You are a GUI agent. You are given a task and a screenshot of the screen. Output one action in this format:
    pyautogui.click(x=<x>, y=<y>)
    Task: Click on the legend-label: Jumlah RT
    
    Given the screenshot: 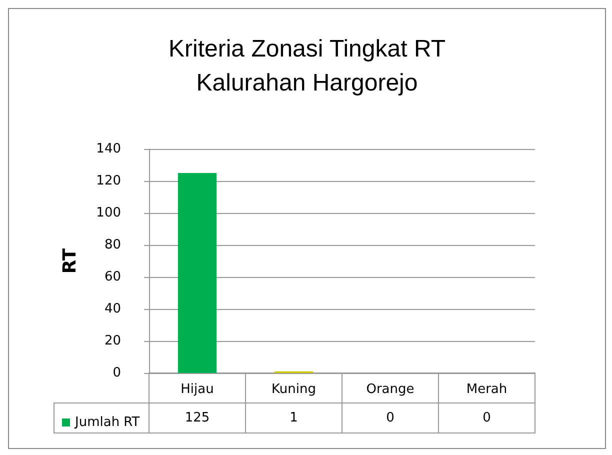 What is the action you would take?
    pyautogui.click(x=107, y=422)
    